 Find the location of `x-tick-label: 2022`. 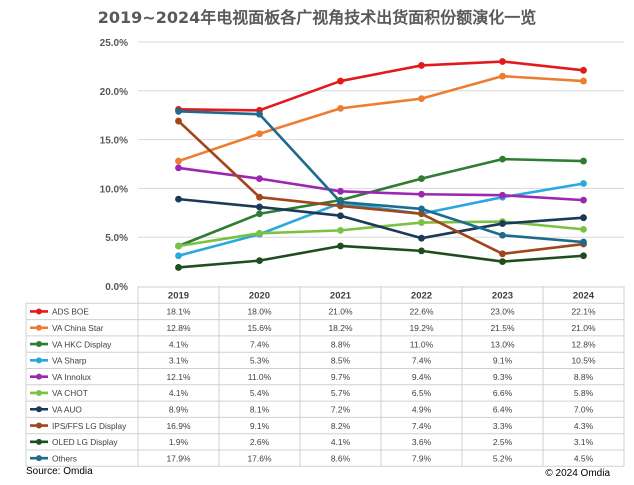

x-tick-label: 2022 is located at coordinates (421, 296).